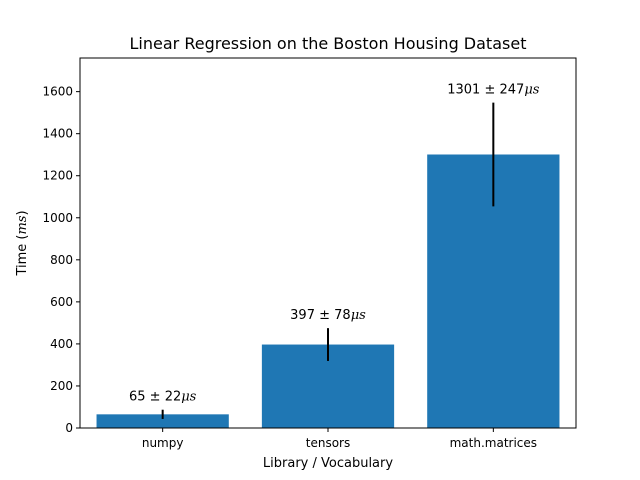 The width and height of the screenshot is (640, 480). Describe the element at coordinates (22, 256) in the screenshot. I see `y-axis-label-text: Time (` at that location.